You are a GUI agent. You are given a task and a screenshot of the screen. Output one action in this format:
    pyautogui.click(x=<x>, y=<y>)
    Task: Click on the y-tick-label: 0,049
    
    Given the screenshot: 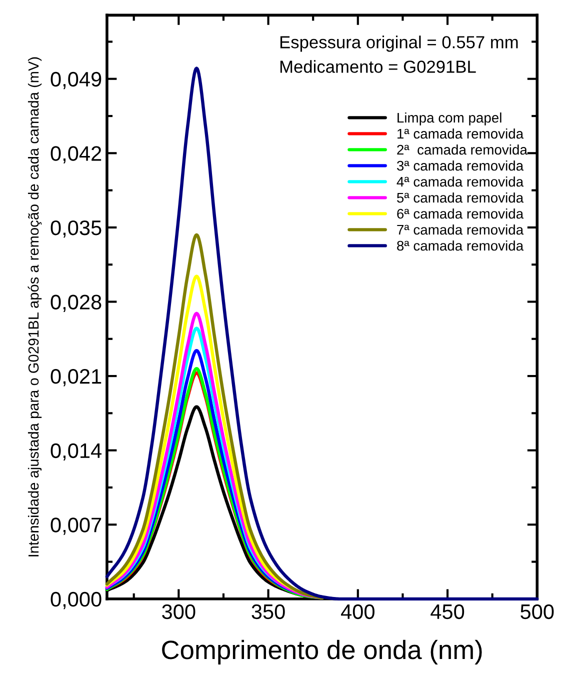 What is the action you would take?
    pyautogui.click(x=76, y=81)
    